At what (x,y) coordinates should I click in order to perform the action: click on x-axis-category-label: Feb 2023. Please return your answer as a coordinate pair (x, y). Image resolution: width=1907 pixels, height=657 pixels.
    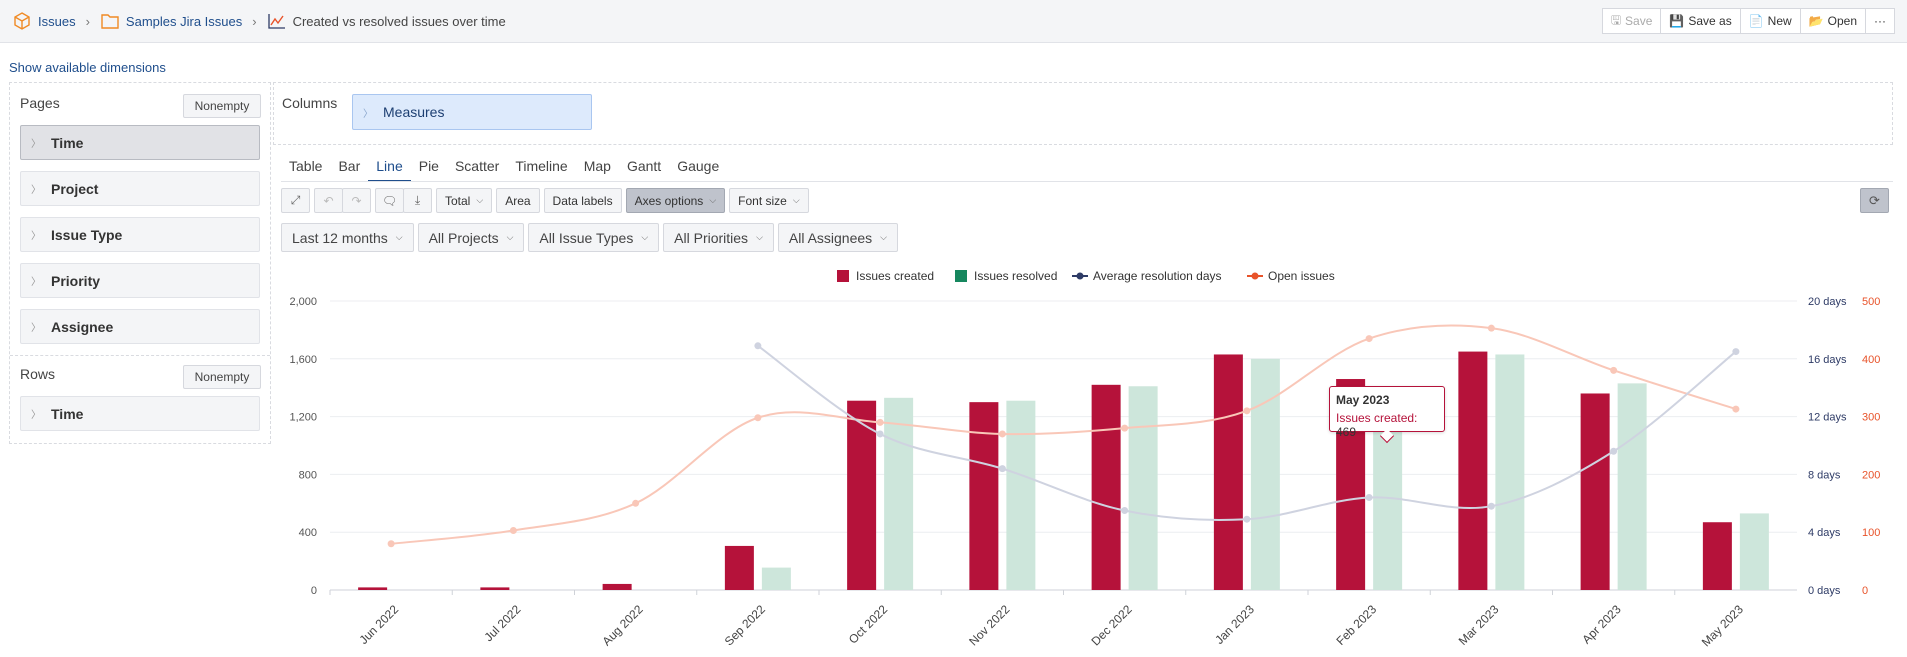
    Looking at the image, I should click on (1356, 625).